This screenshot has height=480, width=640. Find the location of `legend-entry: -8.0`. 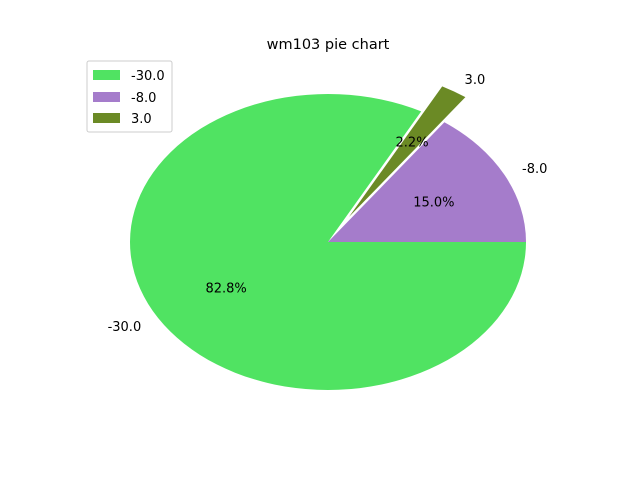

legend-entry: -8.0 is located at coordinates (124, 98).